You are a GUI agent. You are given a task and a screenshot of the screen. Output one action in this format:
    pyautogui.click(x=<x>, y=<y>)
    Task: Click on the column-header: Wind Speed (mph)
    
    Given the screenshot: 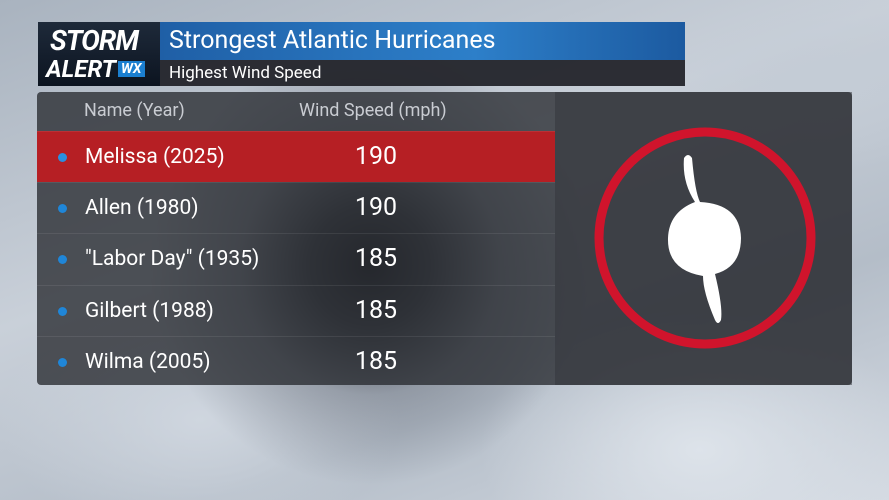 What is the action you would take?
    pyautogui.click(x=373, y=110)
    